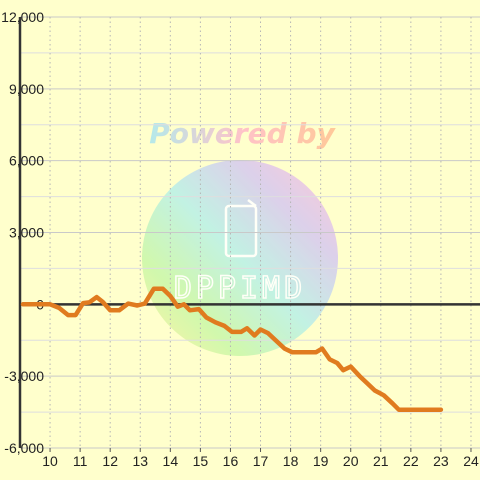 This screenshot has width=480, height=480. What do you see at coordinates (241, 231) in the screenshot?
I see `watermark-logo-icon` at bounding box center [241, 231].